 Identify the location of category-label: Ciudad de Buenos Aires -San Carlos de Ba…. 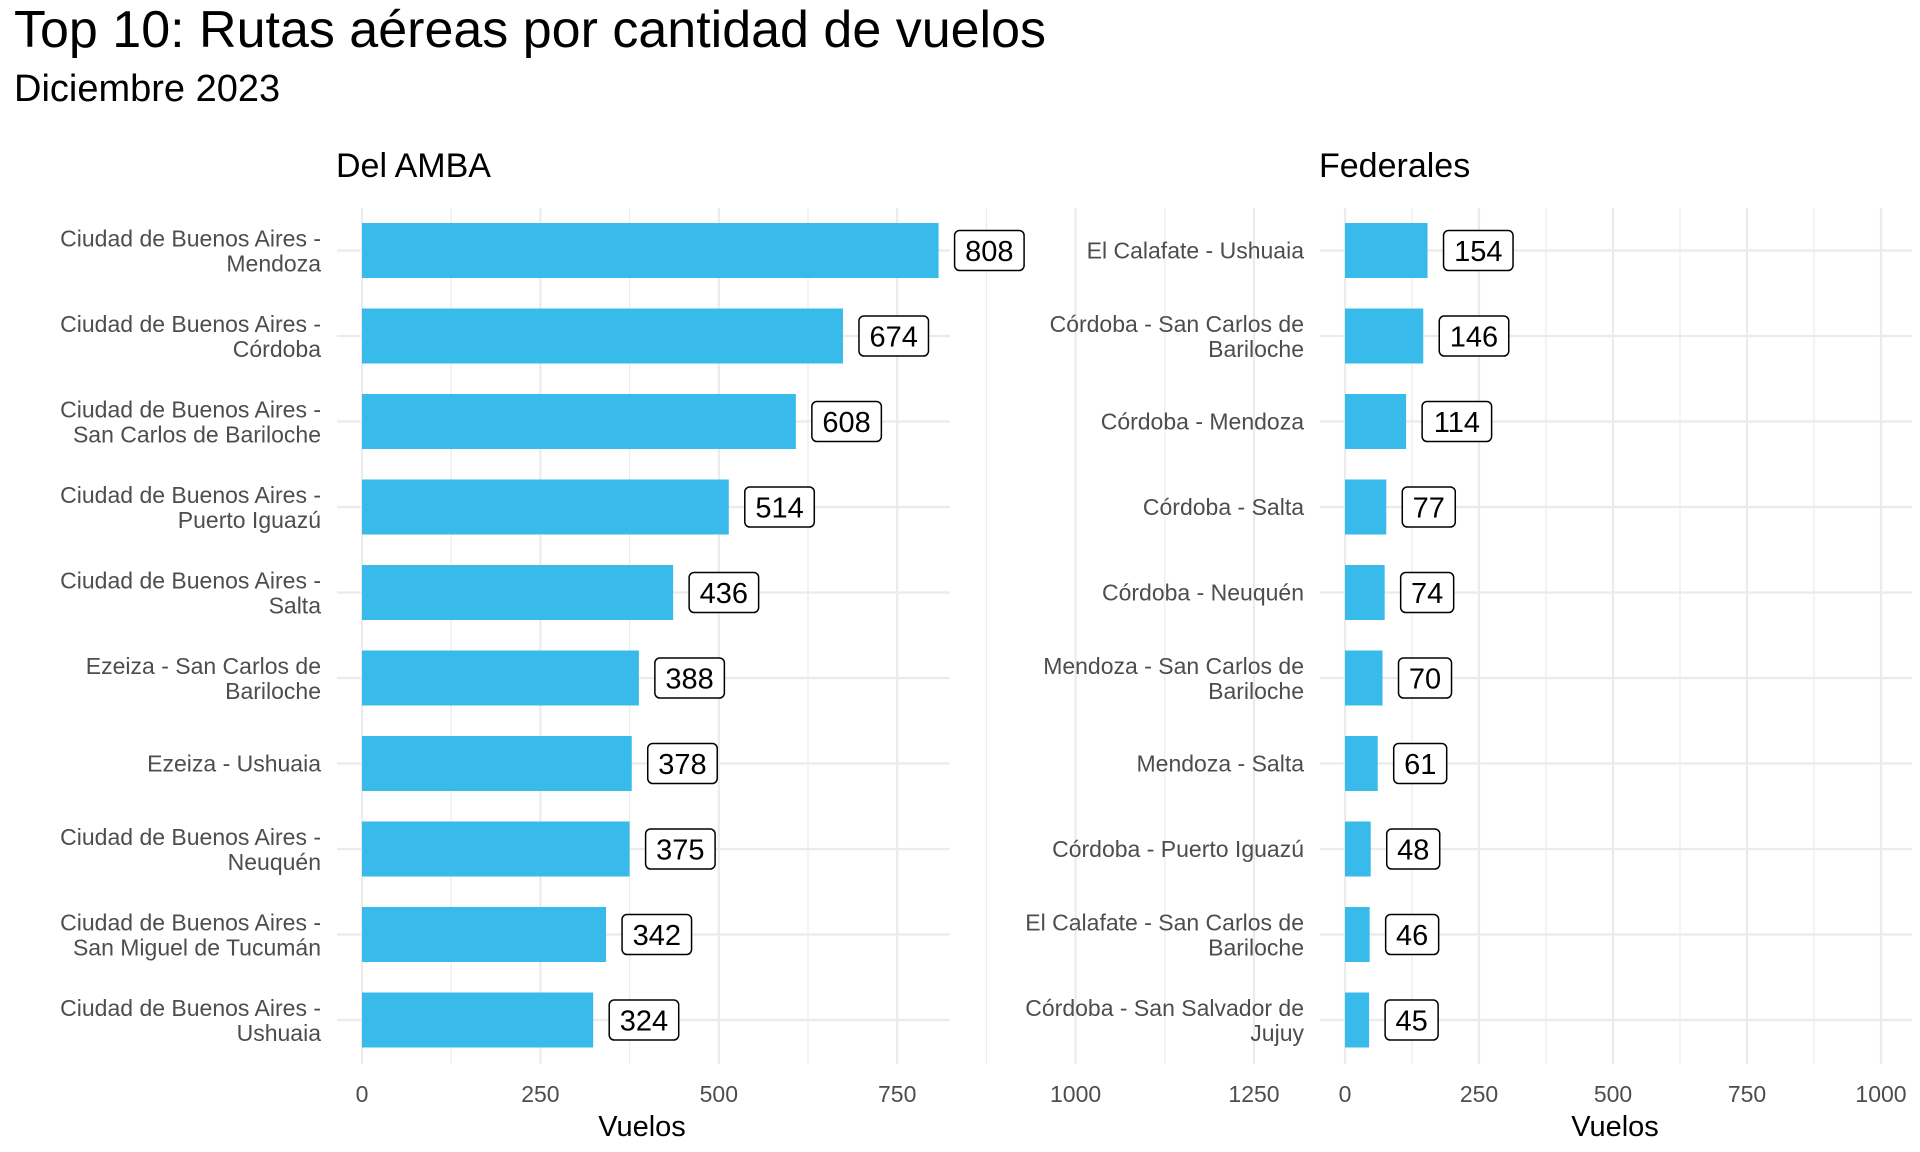
(190, 422).